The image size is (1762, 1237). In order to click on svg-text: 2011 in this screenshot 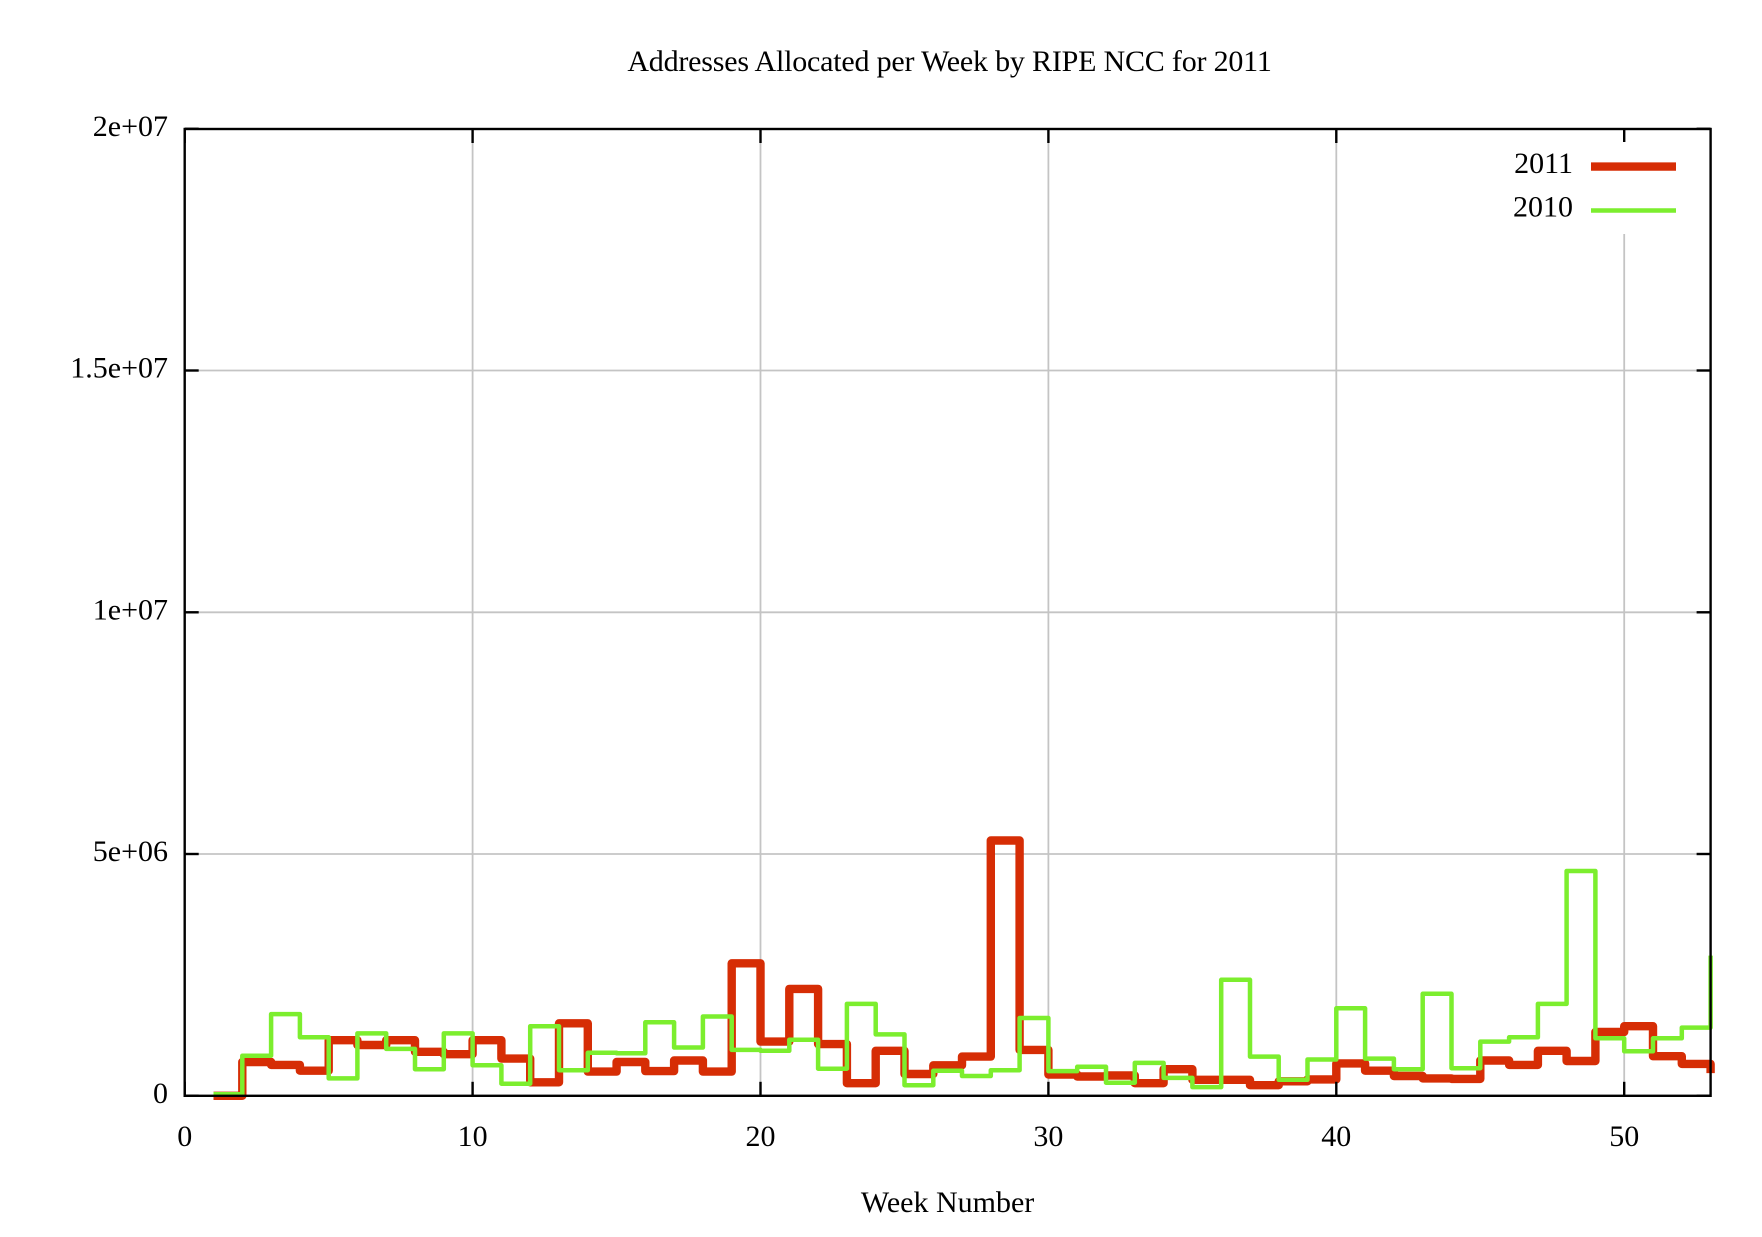, I will do `click(1543, 163)`.